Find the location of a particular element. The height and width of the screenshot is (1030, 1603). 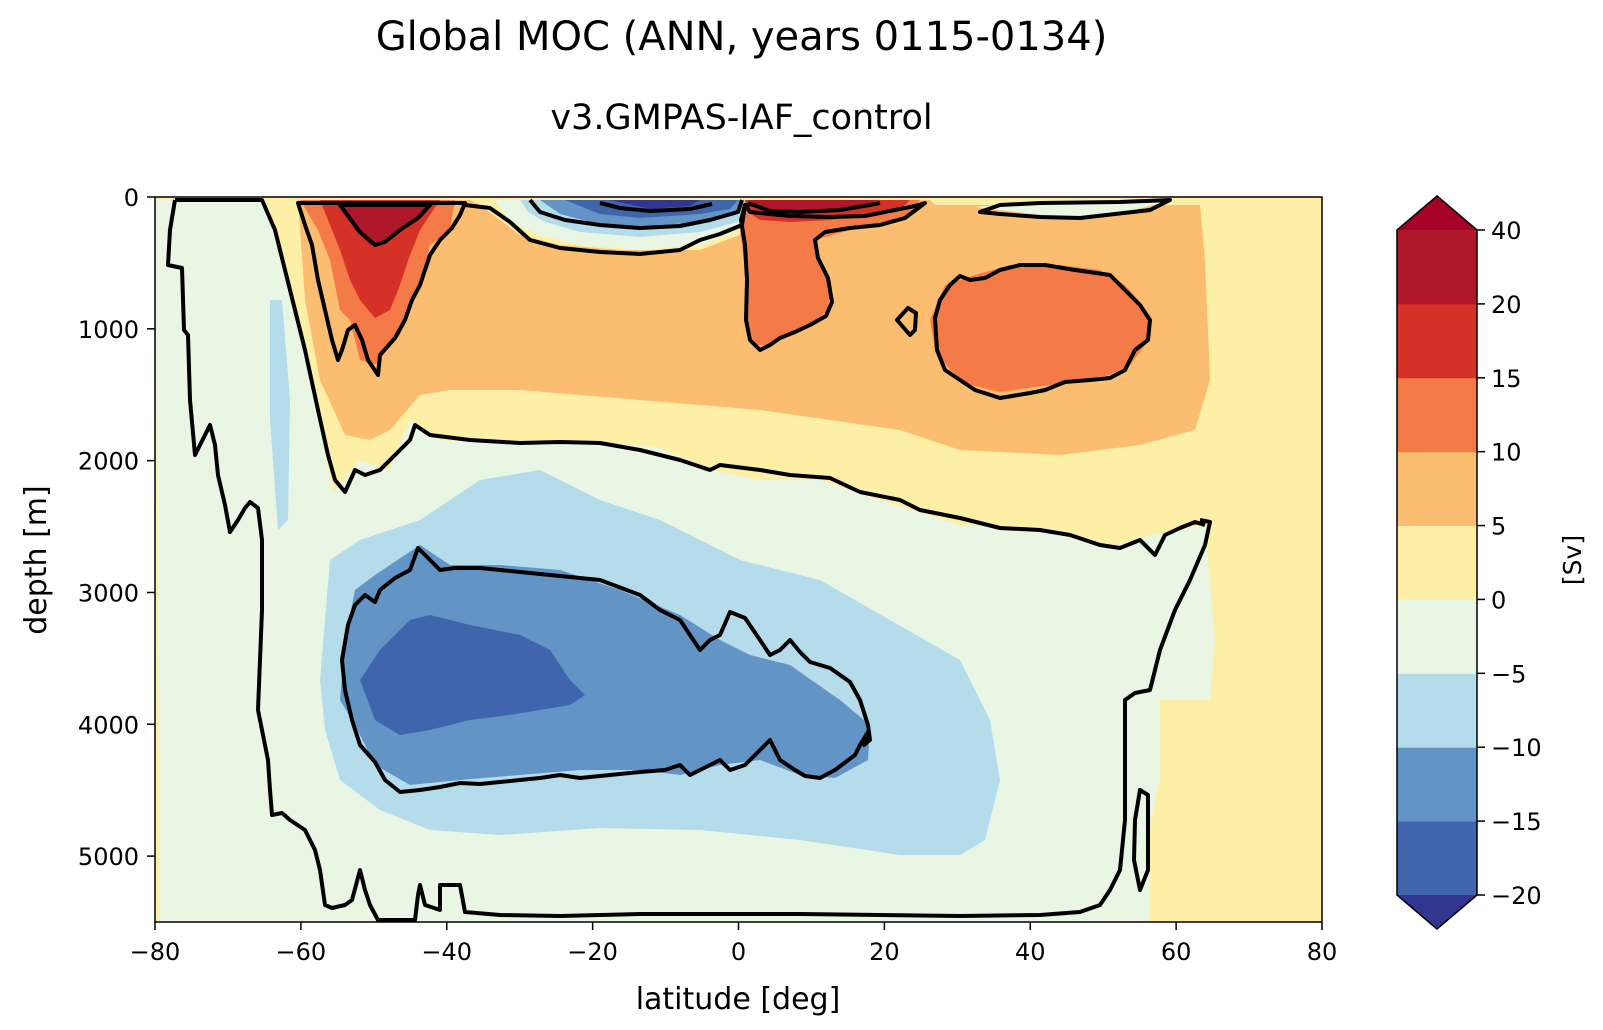

fill-band-neg20-neg15 is located at coordinates (472, 675).